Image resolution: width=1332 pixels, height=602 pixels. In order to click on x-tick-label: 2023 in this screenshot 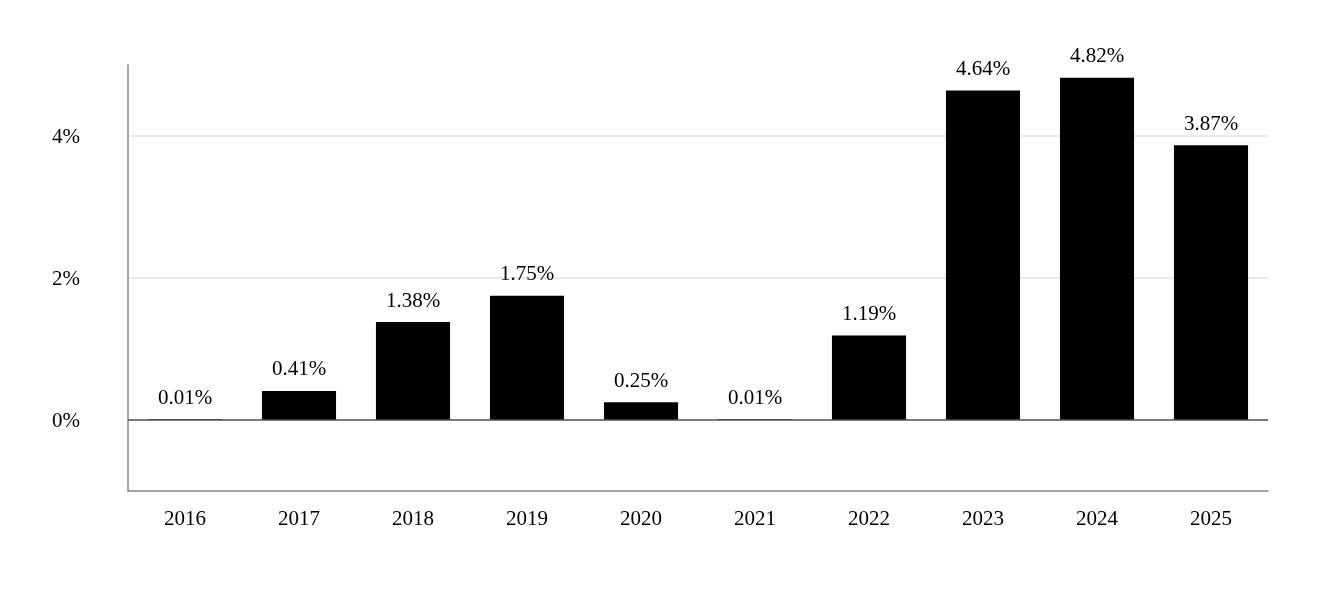, I will do `click(983, 517)`.